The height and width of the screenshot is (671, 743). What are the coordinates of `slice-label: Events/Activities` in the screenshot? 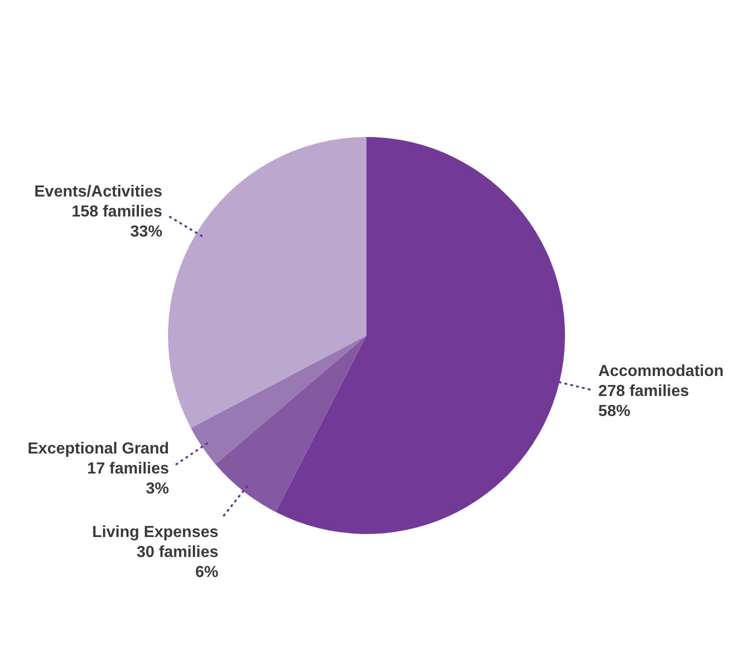 It's located at (98, 192).